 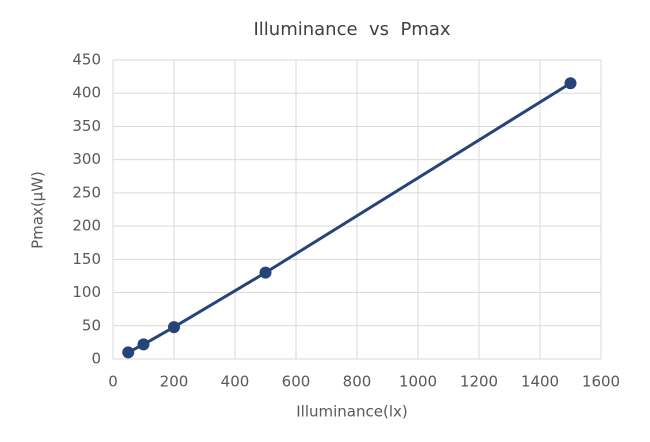 I want to click on x-tick-label: 200, so click(x=174, y=382).